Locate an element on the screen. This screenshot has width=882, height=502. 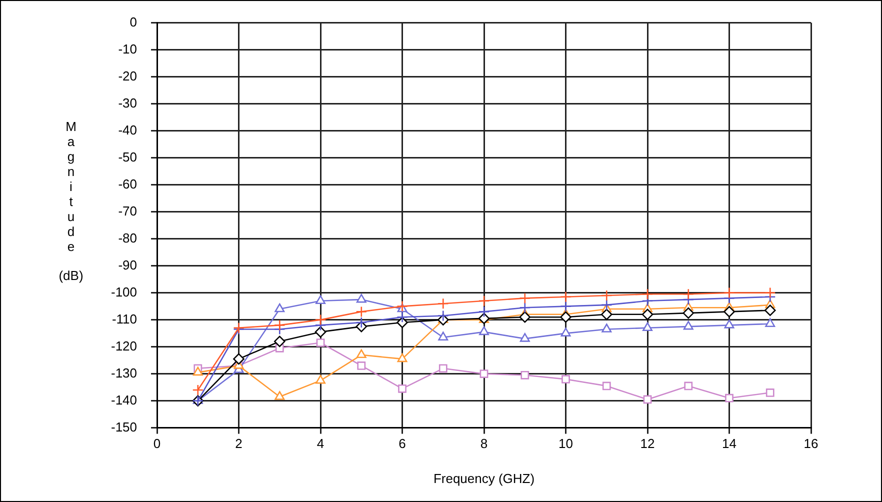
x-tick-label: 4 is located at coordinates (320, 444).